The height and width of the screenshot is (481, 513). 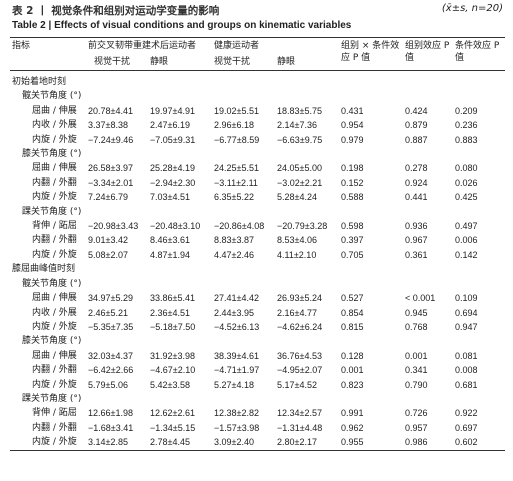 What do you see at coordinates (466, 197) in the screenshot?
I see `cell: 0.425` at bounding box center [466, 197].